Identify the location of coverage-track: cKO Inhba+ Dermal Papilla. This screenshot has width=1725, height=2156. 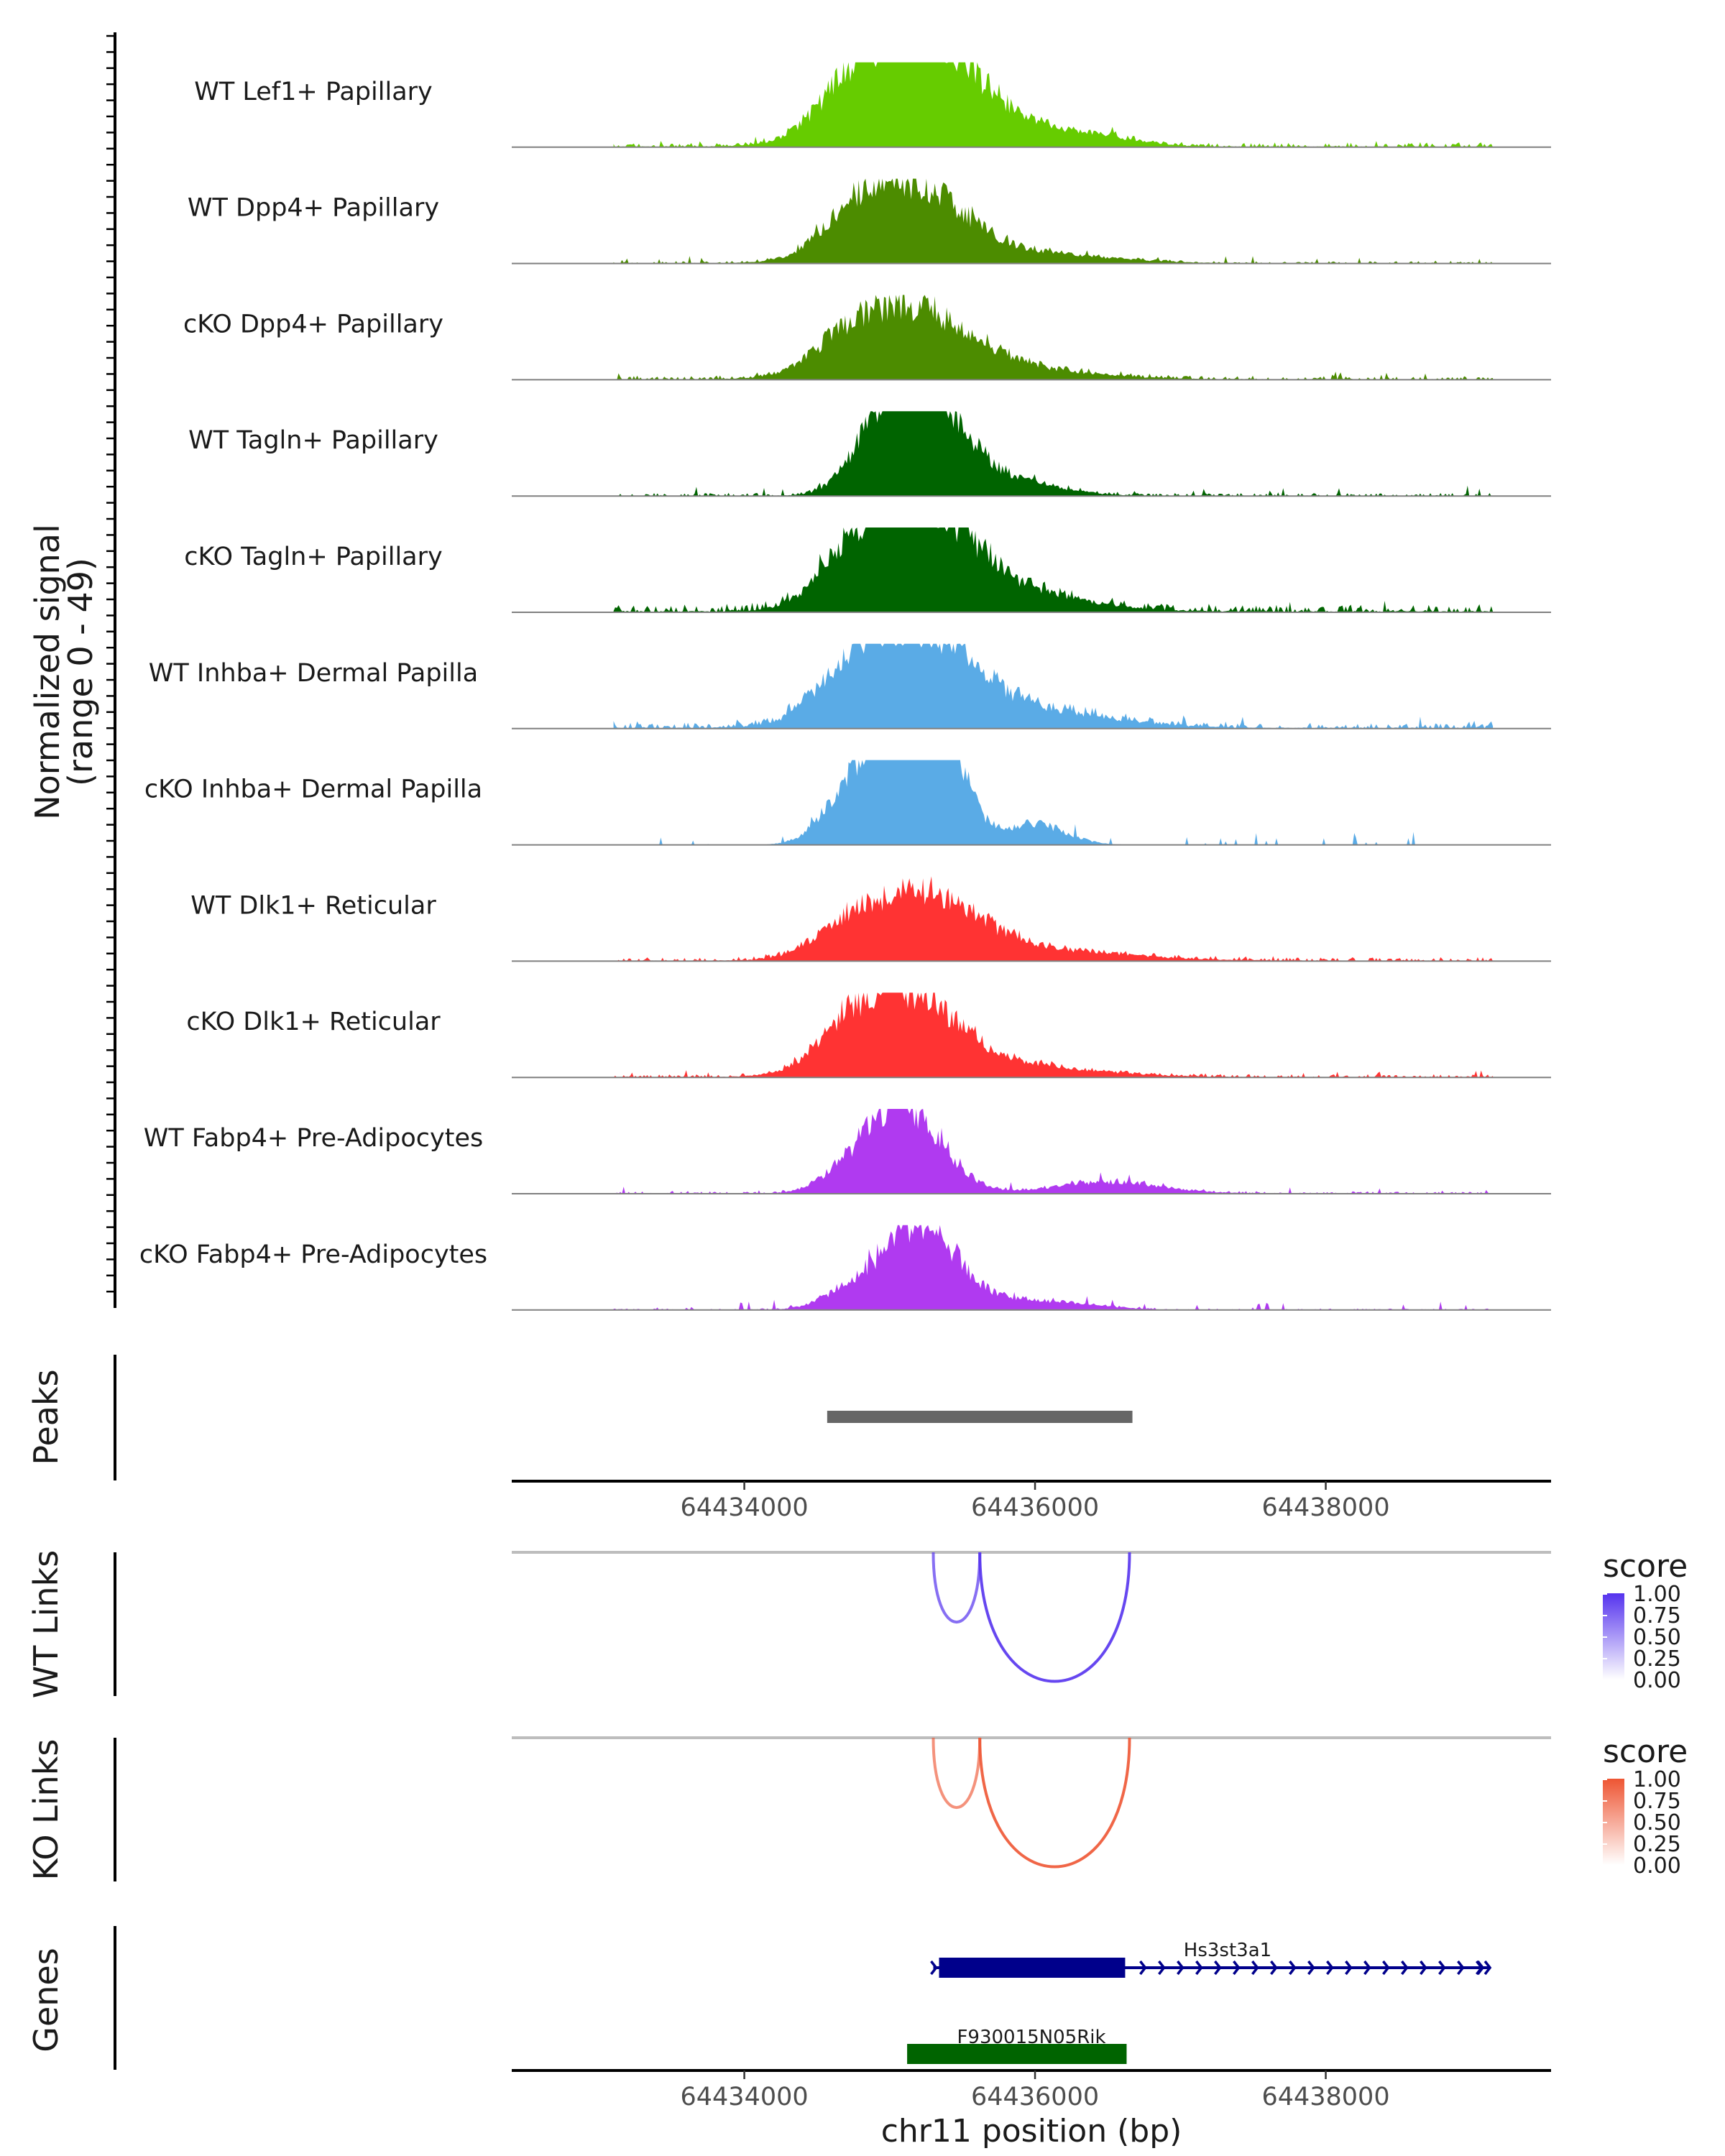
(847, 803).